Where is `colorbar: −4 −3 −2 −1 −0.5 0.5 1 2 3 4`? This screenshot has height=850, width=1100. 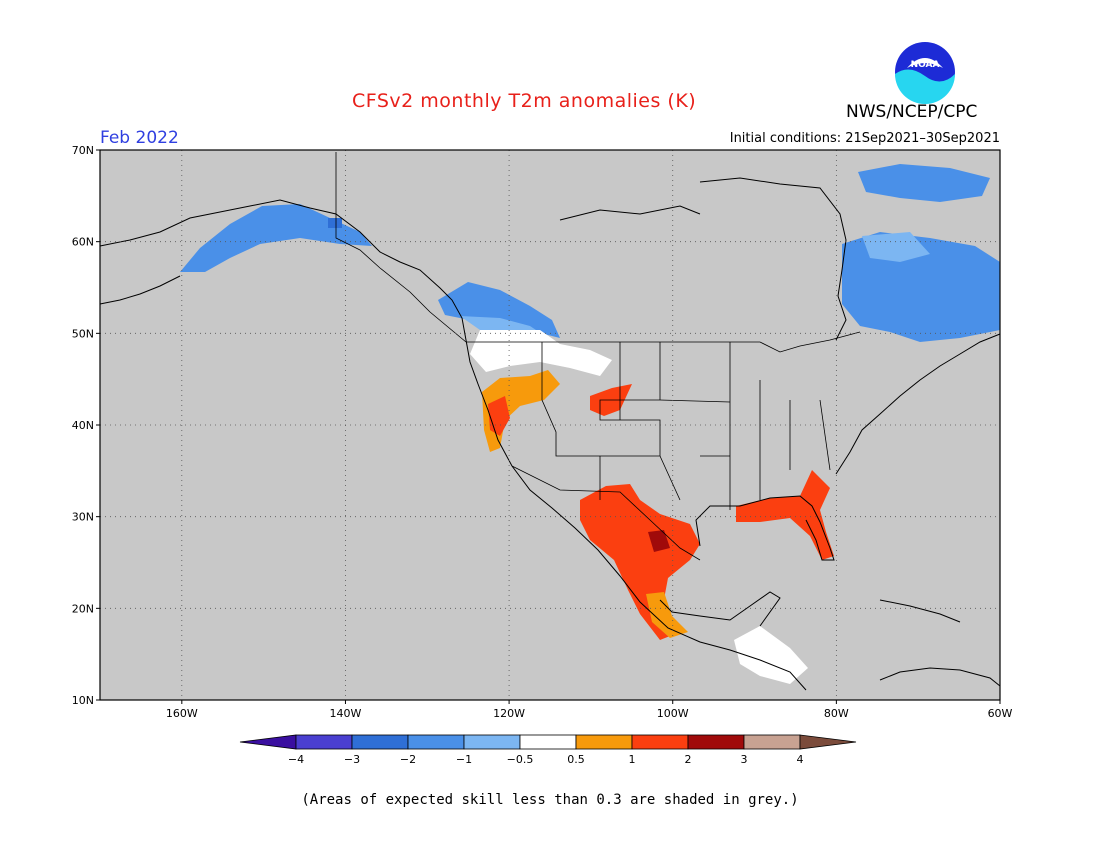
colorbar: −4 −3 −2 −1 −0.5 0.5 1 2 3 4 is located at coordinates (548, 750).